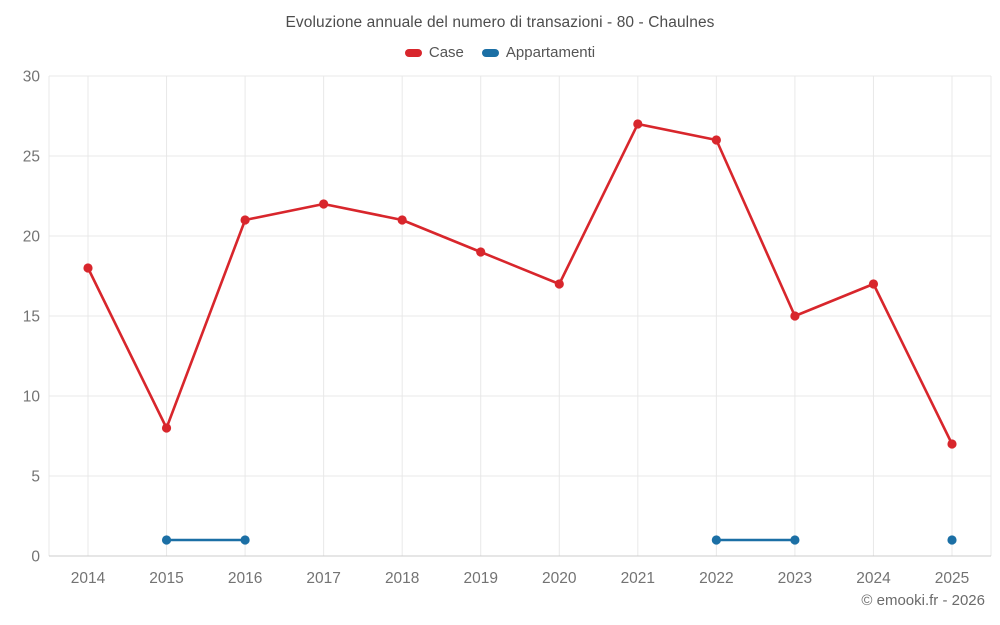 The image size is (1000, 625). I want to click on legend-label-appartamenti: Appartamenti, so click(550, 52).